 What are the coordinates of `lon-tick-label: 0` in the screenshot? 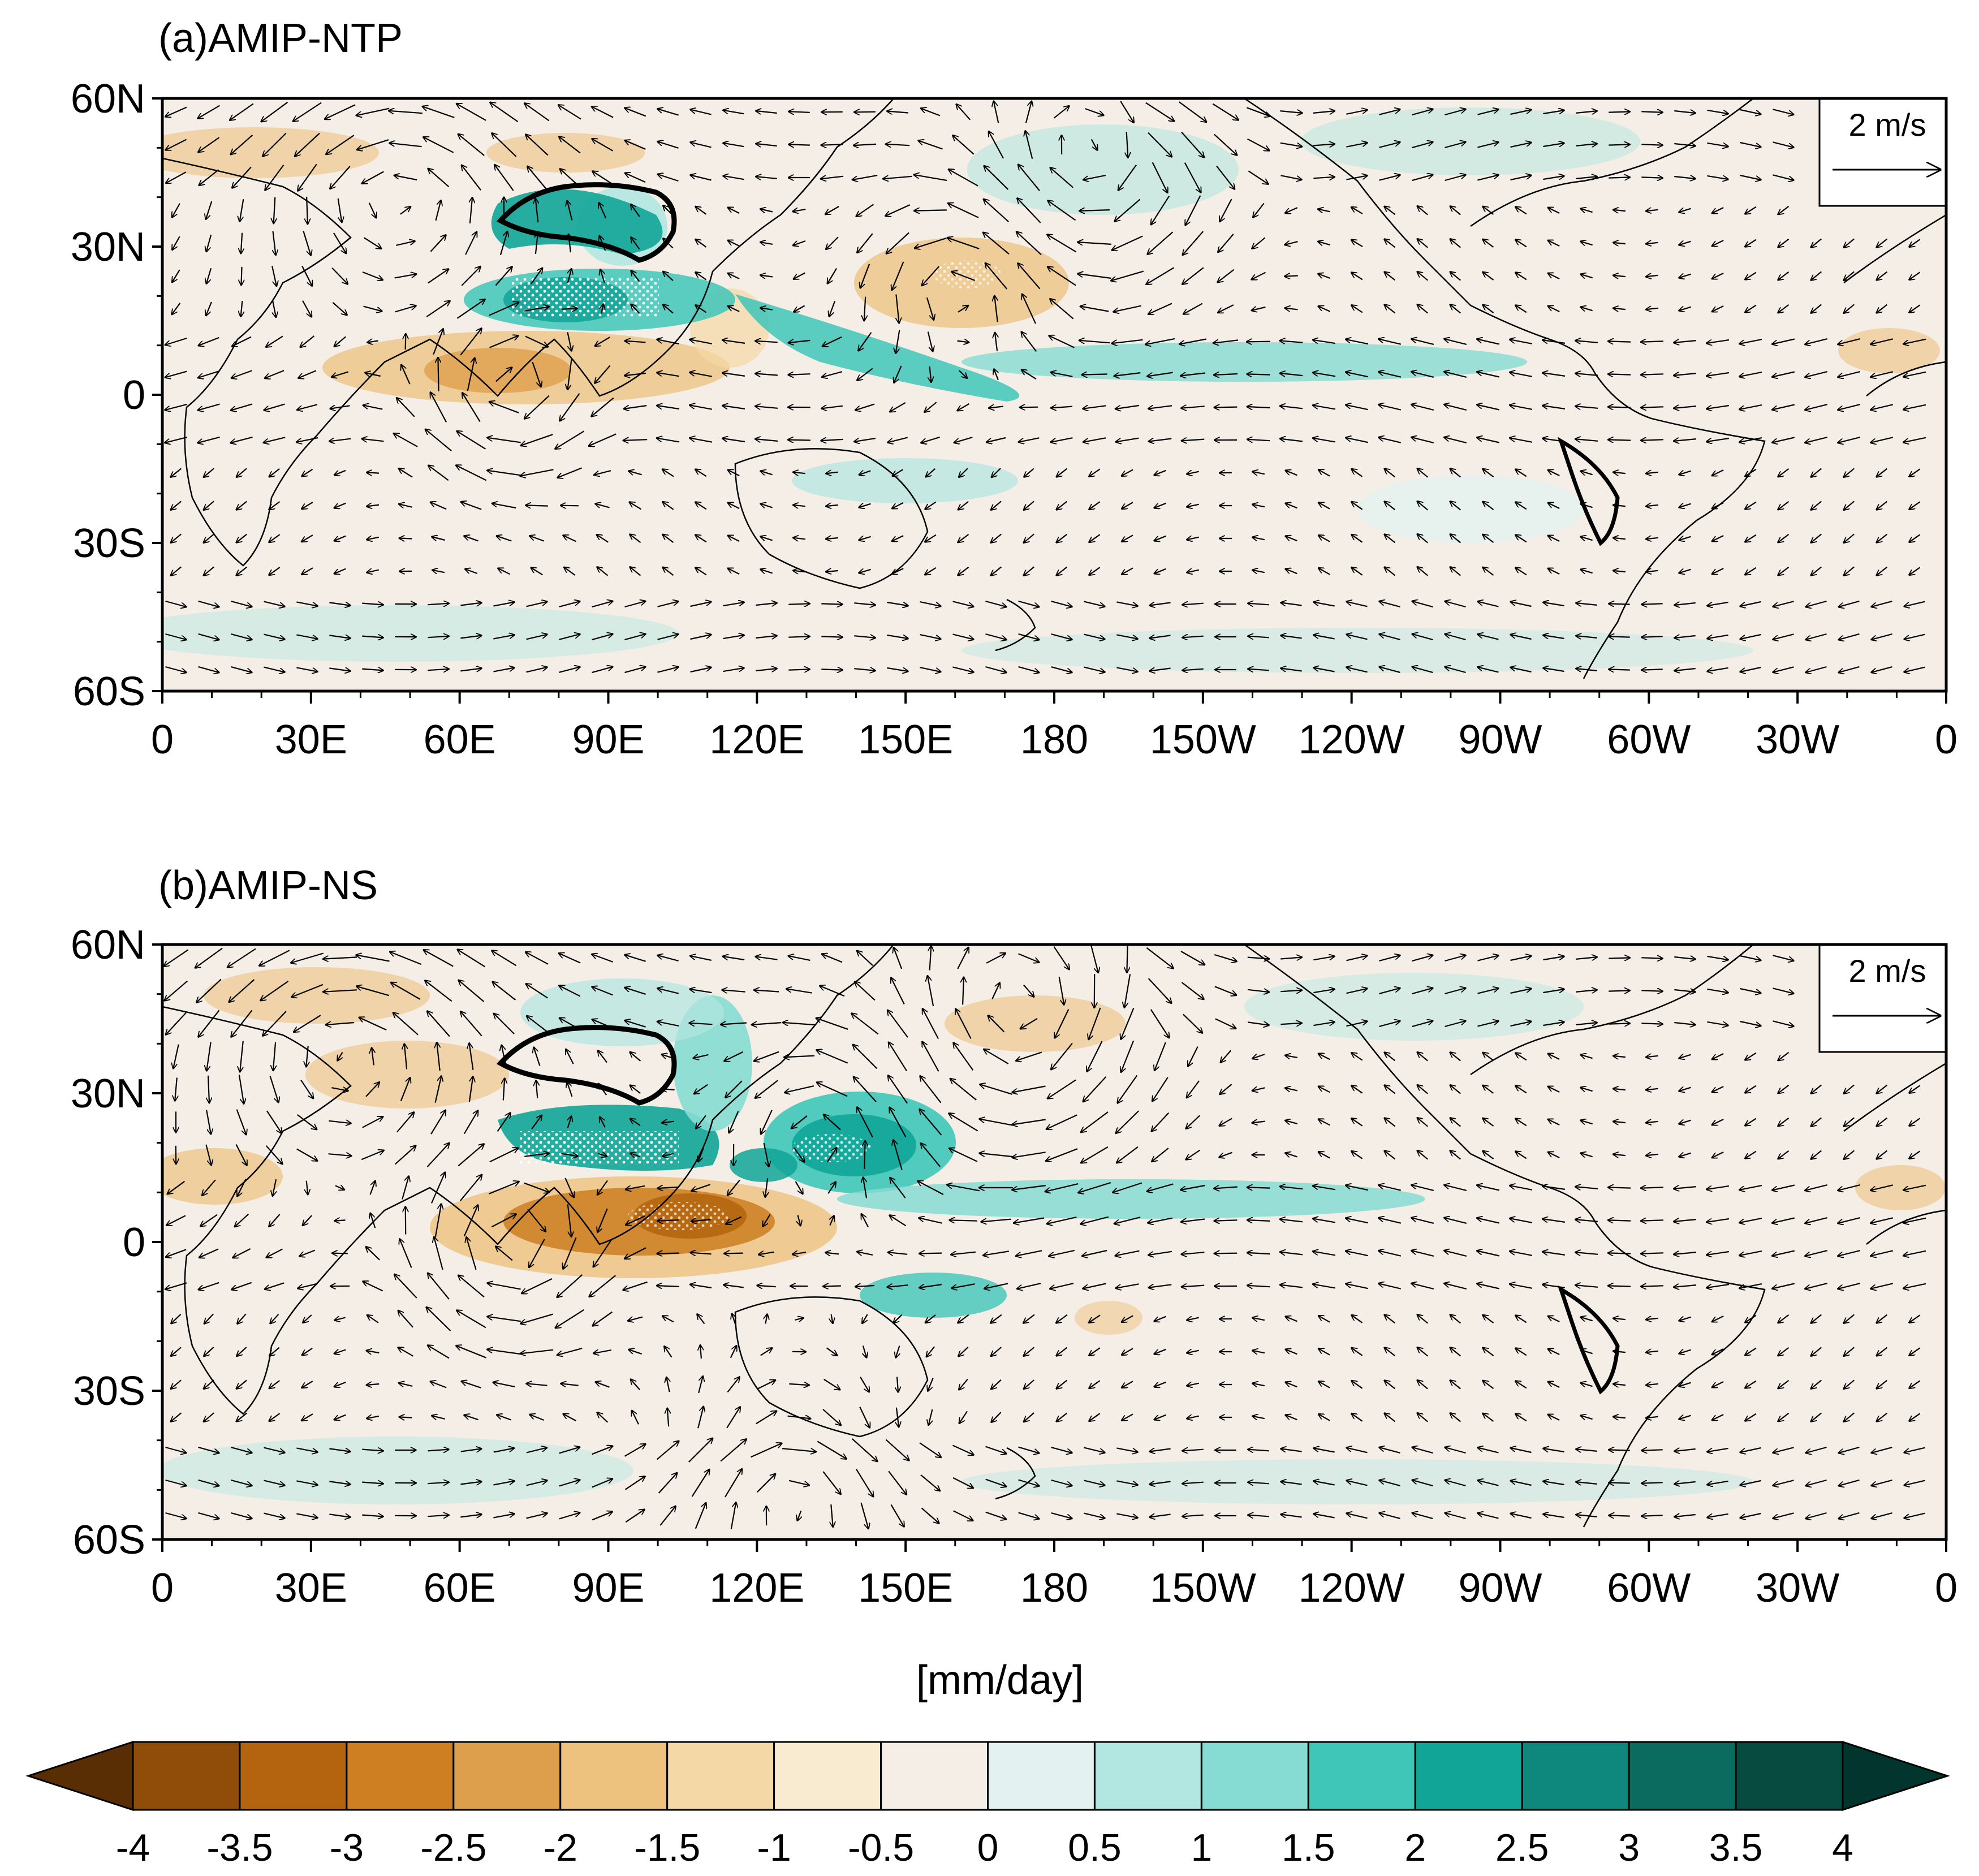 It's located at (1947, 739).